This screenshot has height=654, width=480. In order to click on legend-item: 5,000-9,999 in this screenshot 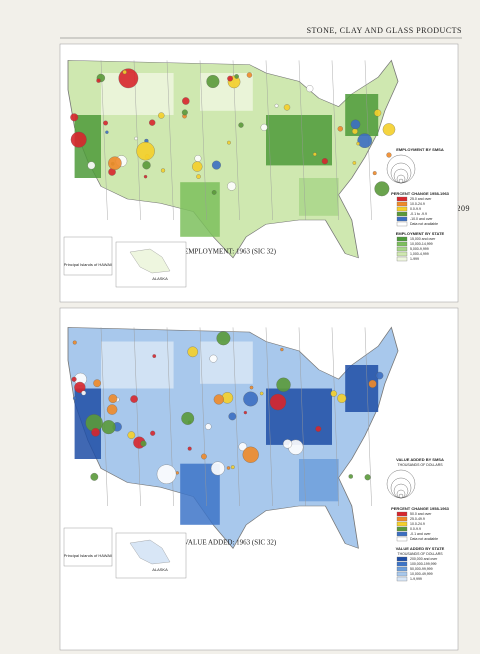, I will do `click(419, 249)`.